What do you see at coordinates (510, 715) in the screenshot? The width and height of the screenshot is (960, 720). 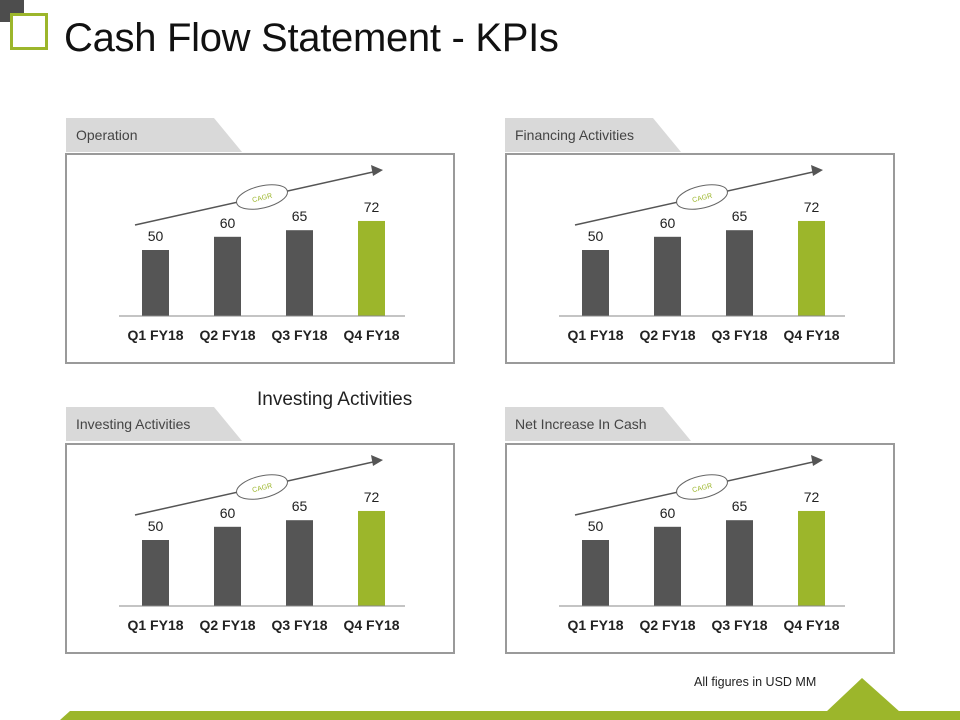 I see `bottom-bar` at bounding box center [510, 715].